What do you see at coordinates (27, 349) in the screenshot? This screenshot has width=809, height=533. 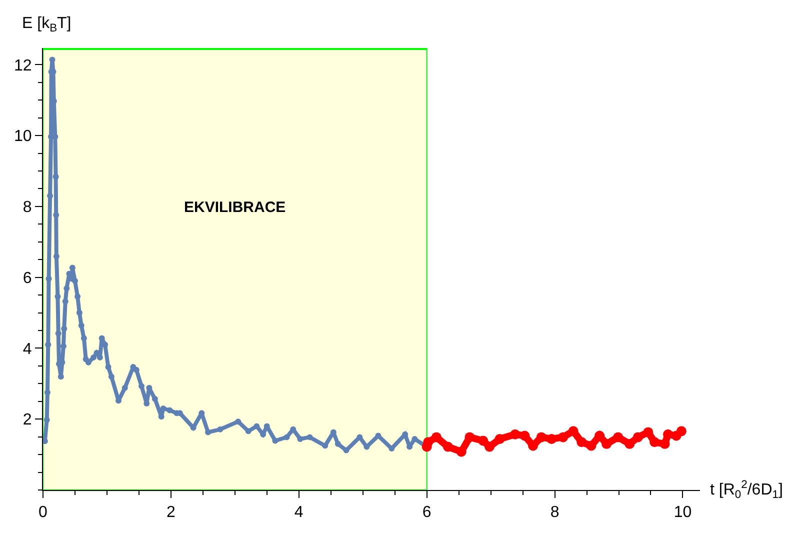 I see `y-tick-label: 4` at bounding box center [27, 349].